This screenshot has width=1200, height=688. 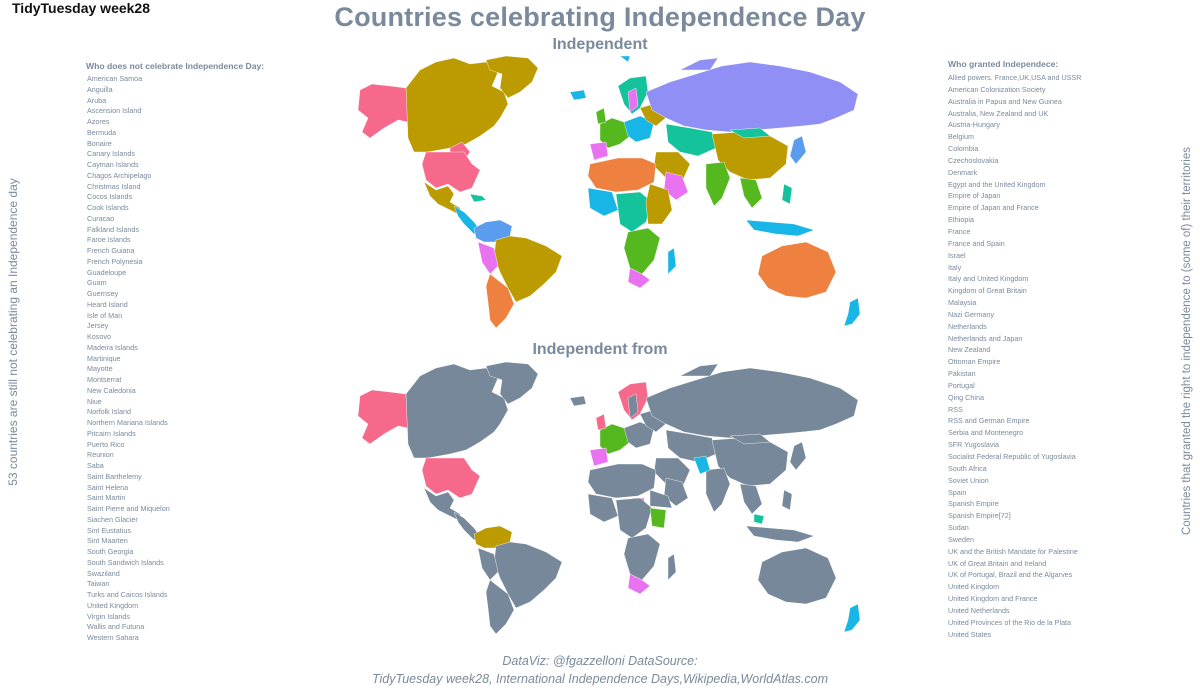 I want to click on list-item: Ethiopia, so click(x=961, y=220).